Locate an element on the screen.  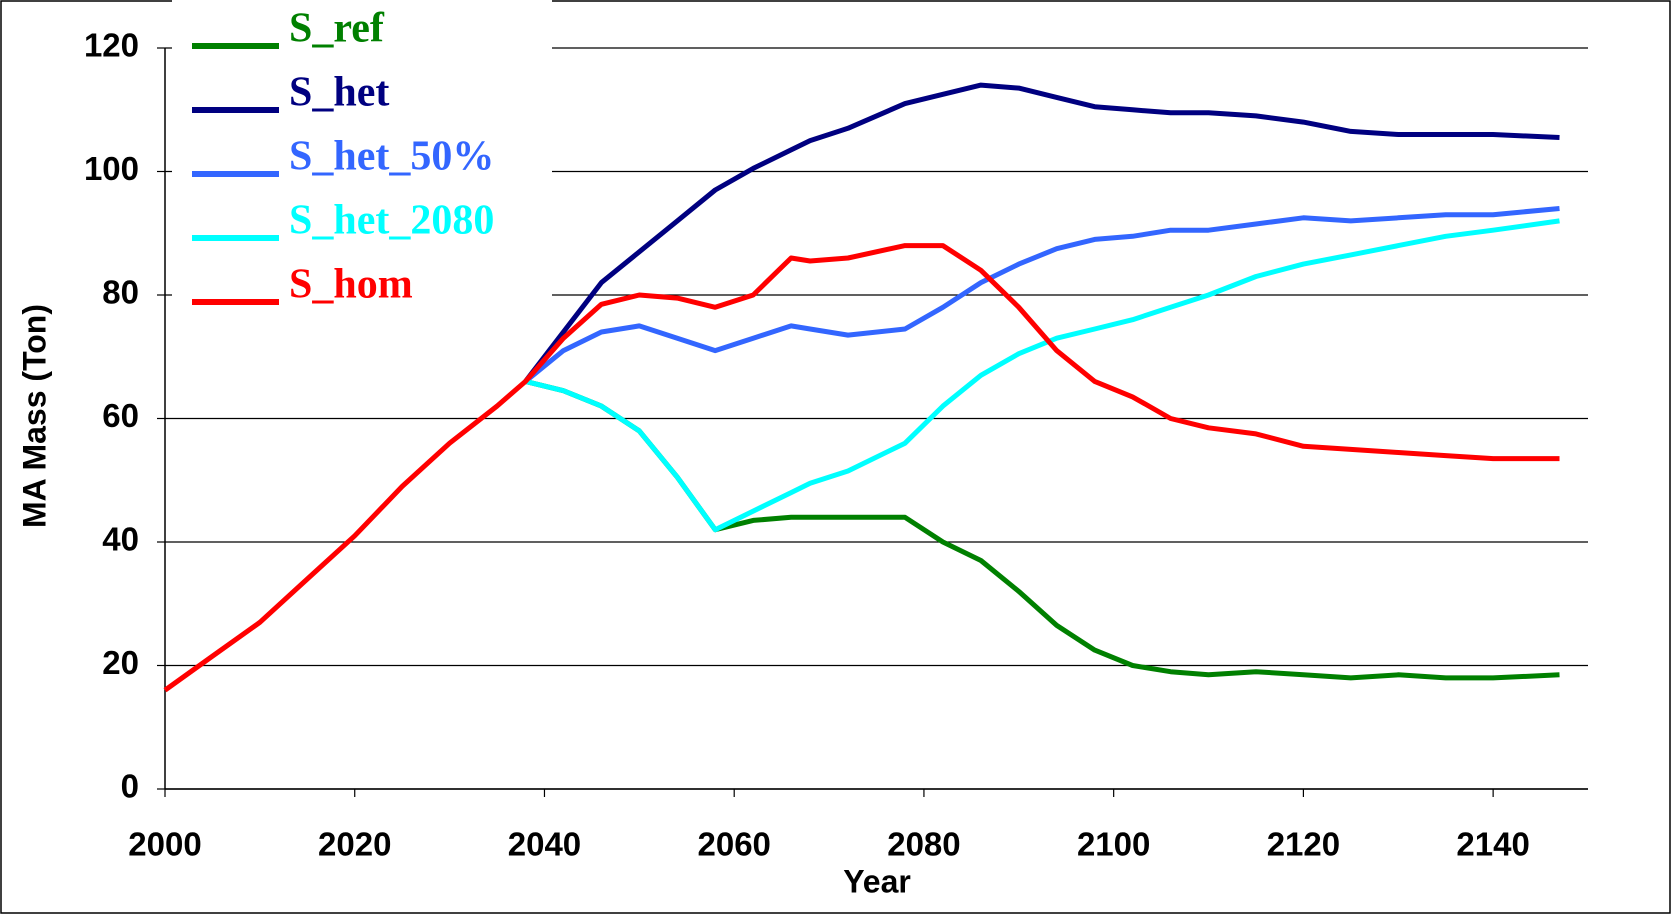
x-tick-label: 2040 is located at coordinates (544, 844).